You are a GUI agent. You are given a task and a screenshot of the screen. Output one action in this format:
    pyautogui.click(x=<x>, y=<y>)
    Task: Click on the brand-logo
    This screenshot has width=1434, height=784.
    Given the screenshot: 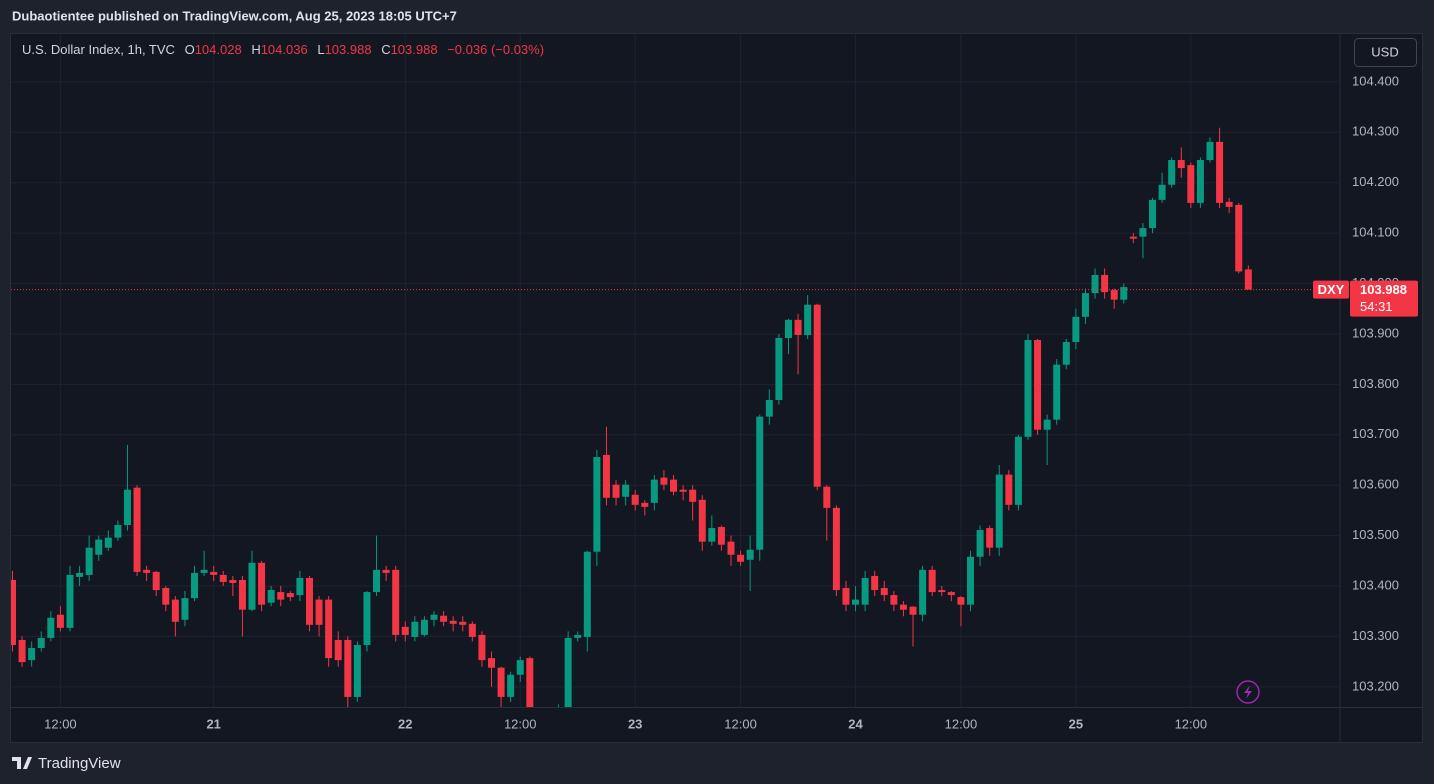 What is the action you would take?
    pyautogui.click(x=22, y=763)
    